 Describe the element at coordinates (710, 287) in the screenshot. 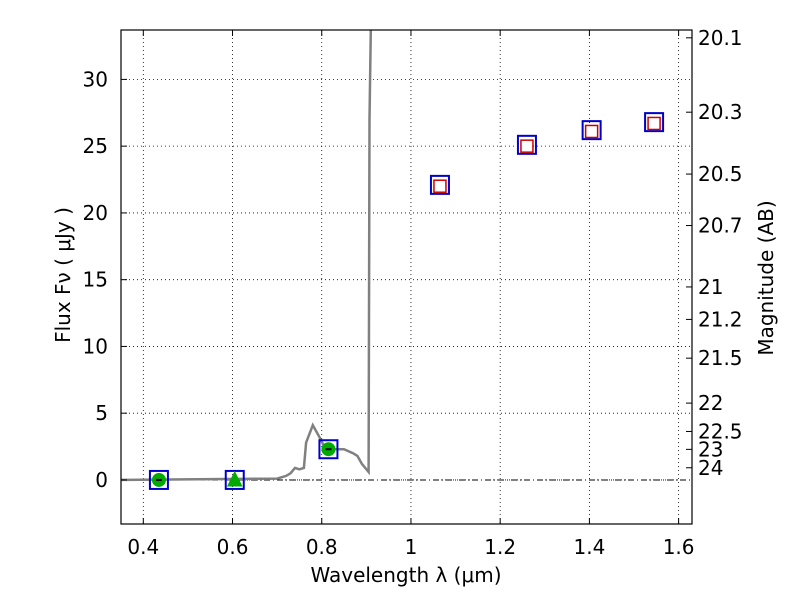

I see `magnitude-tick-label: 21` at that location.